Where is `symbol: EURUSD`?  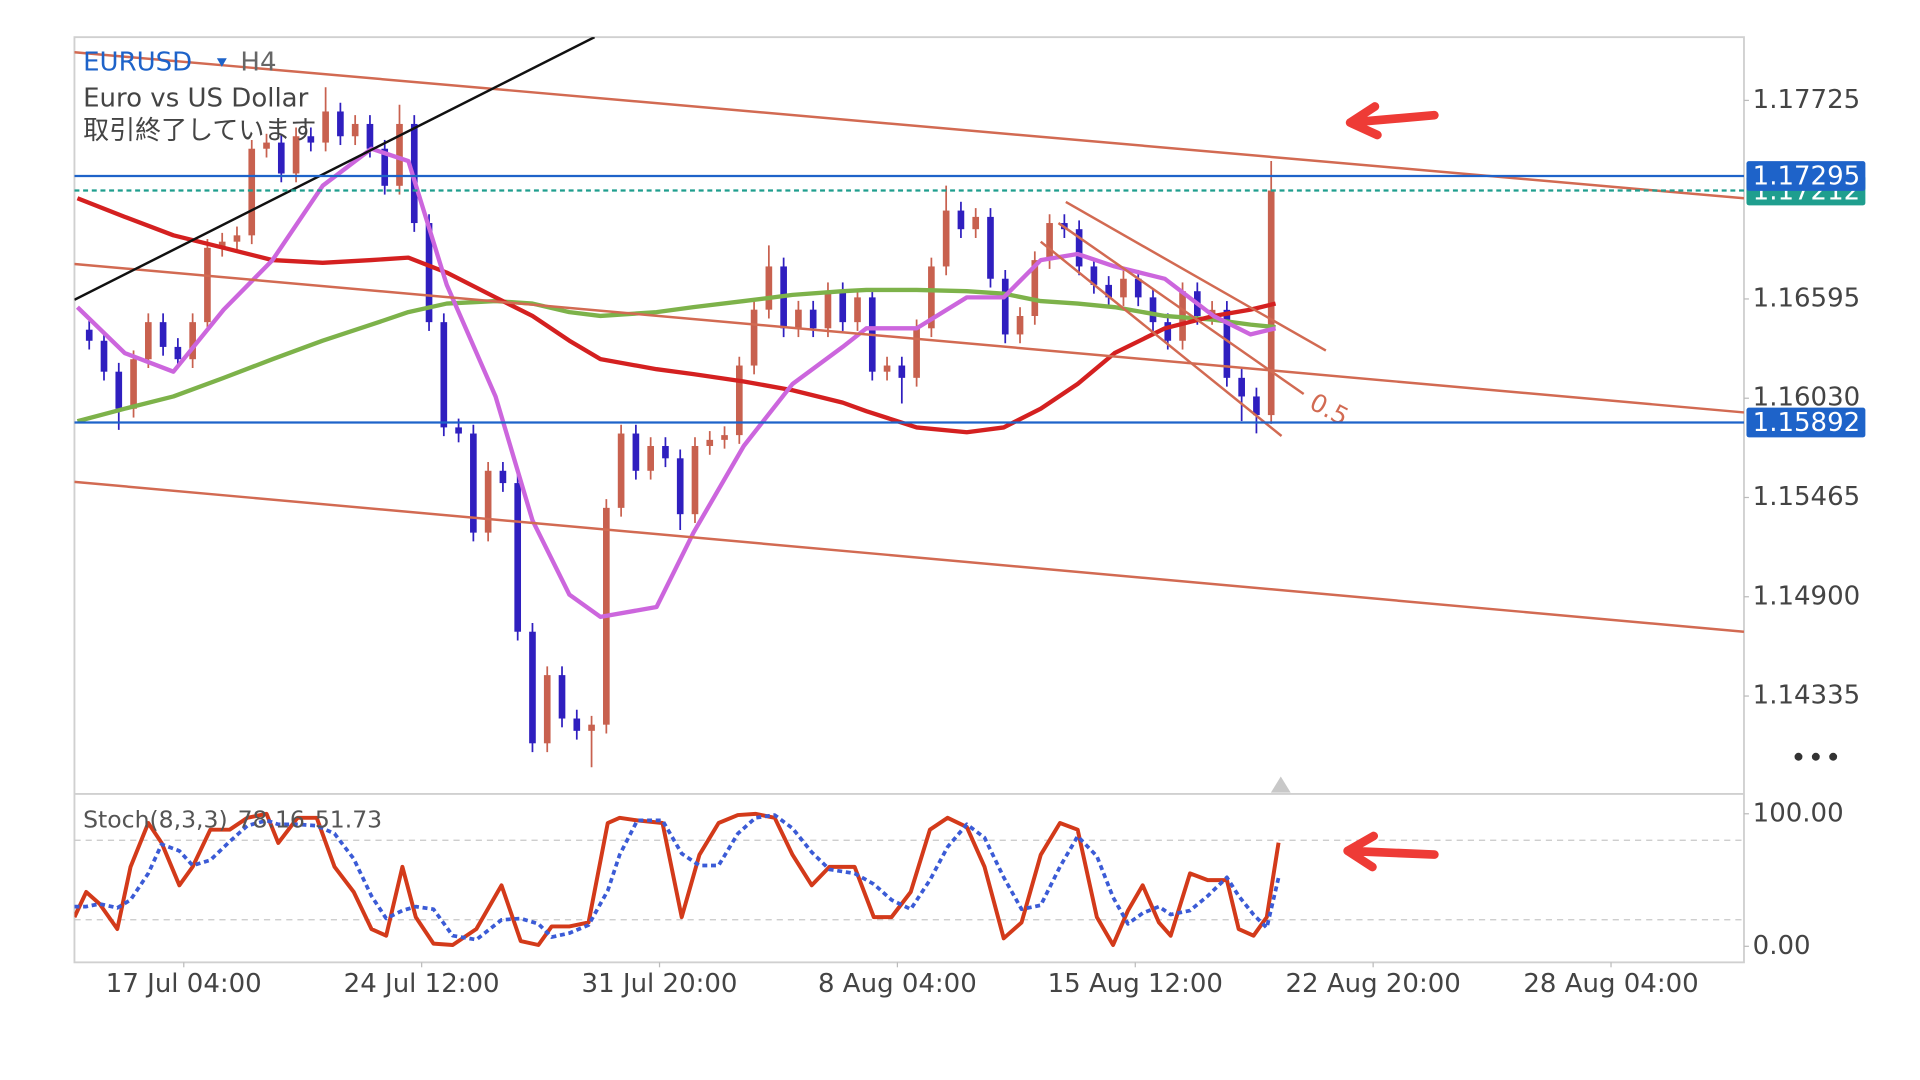 symbol: EURUSD is located at coordinates (137, 63).